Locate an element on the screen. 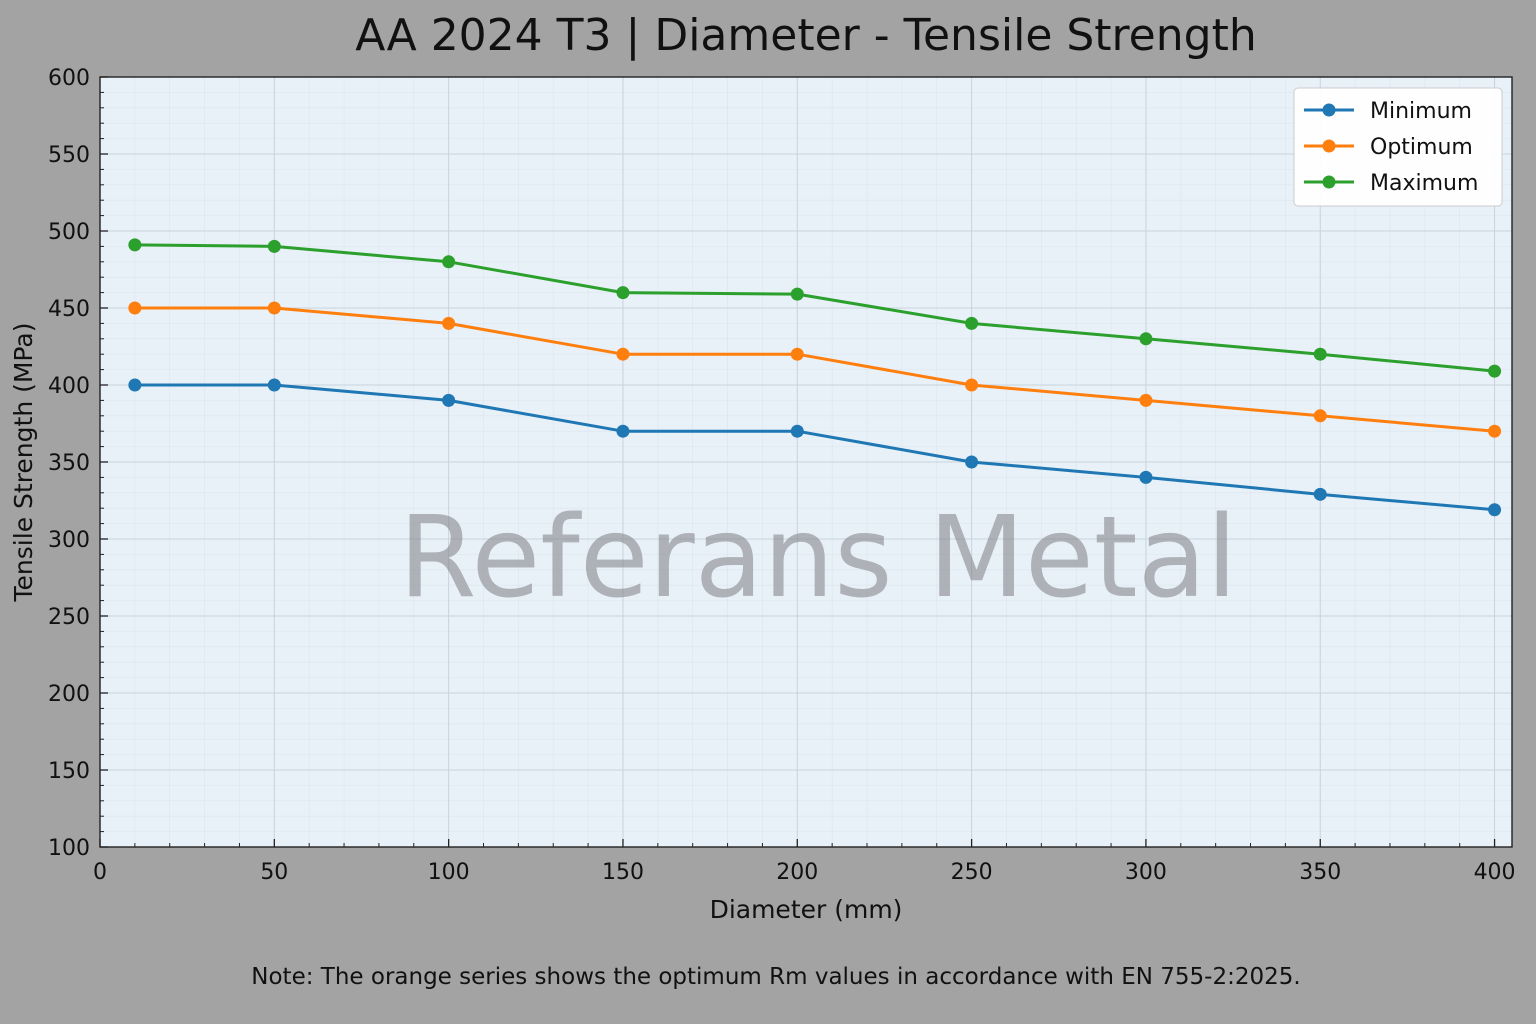  y-tick-label: 350 is located at coordinates (69, 463).